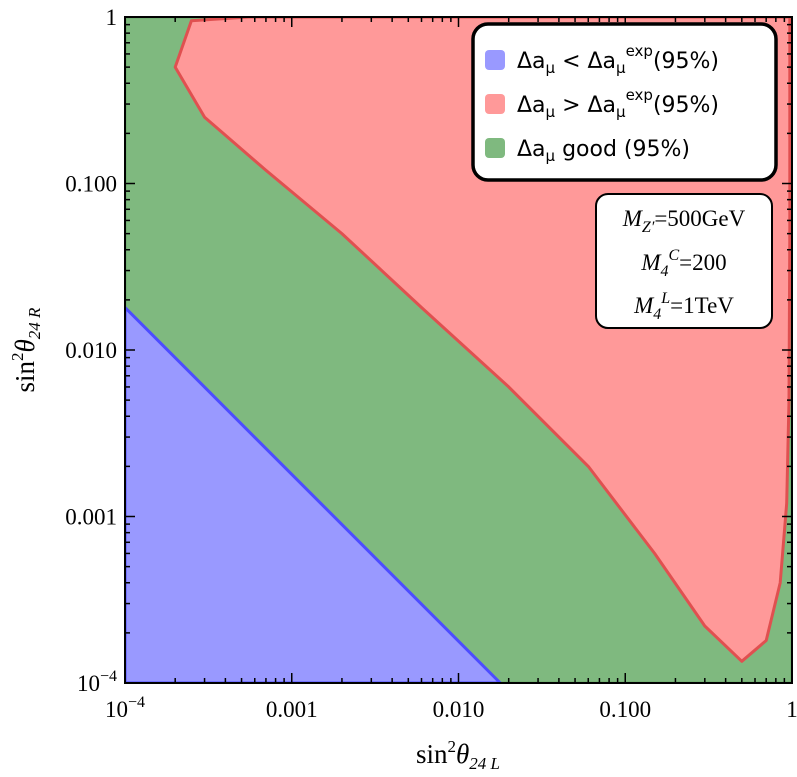  I want to click on y-tick-label: 0.001, so click(91, 517).